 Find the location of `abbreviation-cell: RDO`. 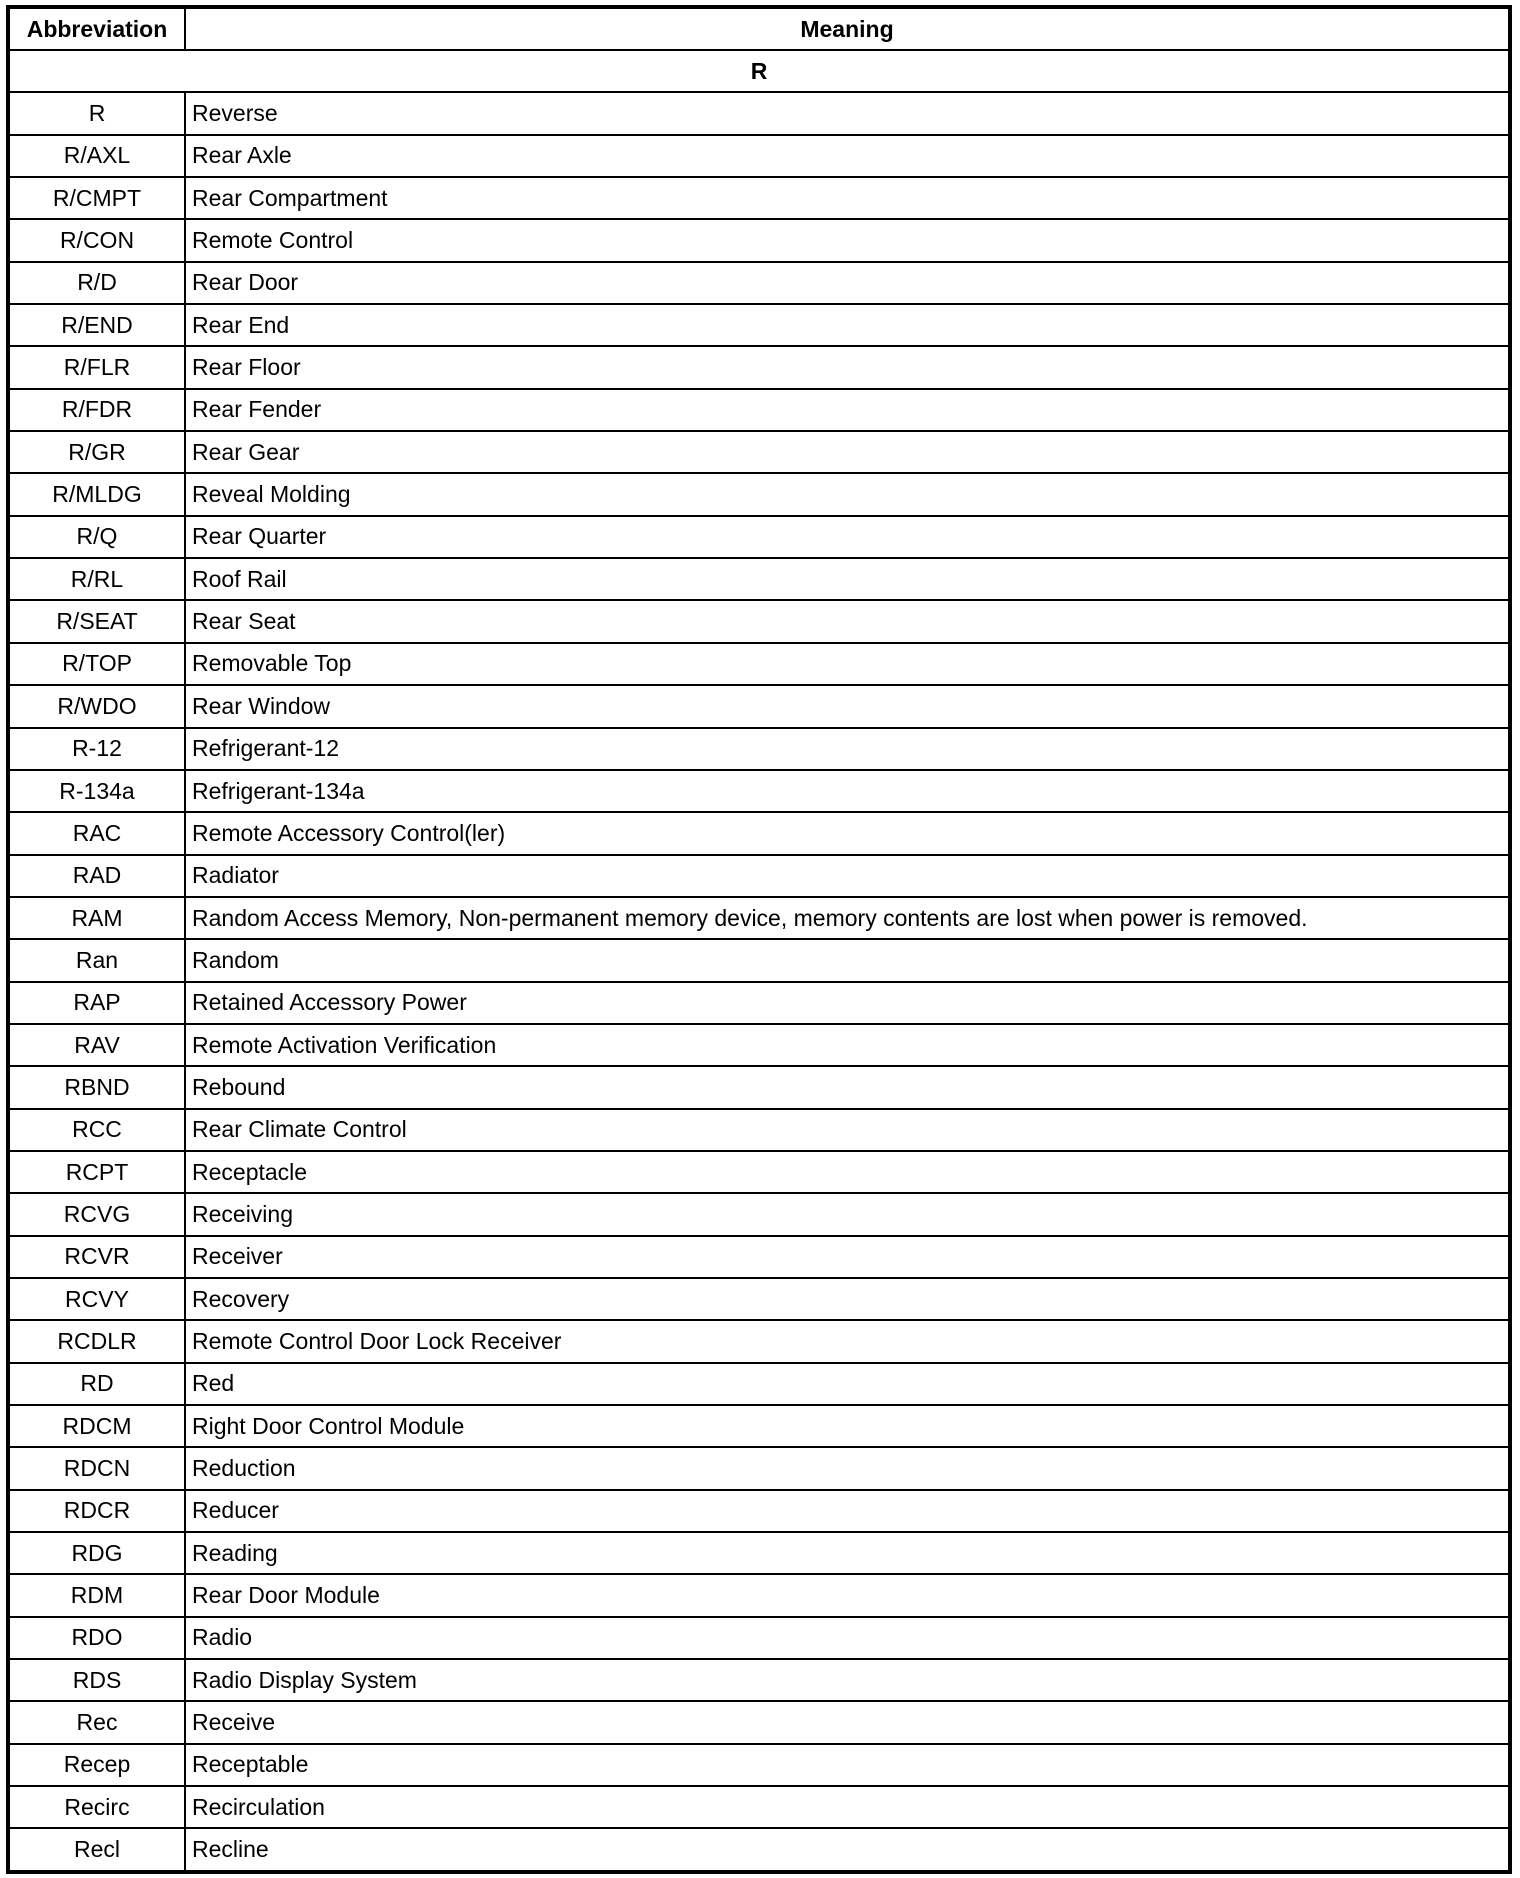

abbreviation-cell: RDO is located at coordinates (96, 1638).